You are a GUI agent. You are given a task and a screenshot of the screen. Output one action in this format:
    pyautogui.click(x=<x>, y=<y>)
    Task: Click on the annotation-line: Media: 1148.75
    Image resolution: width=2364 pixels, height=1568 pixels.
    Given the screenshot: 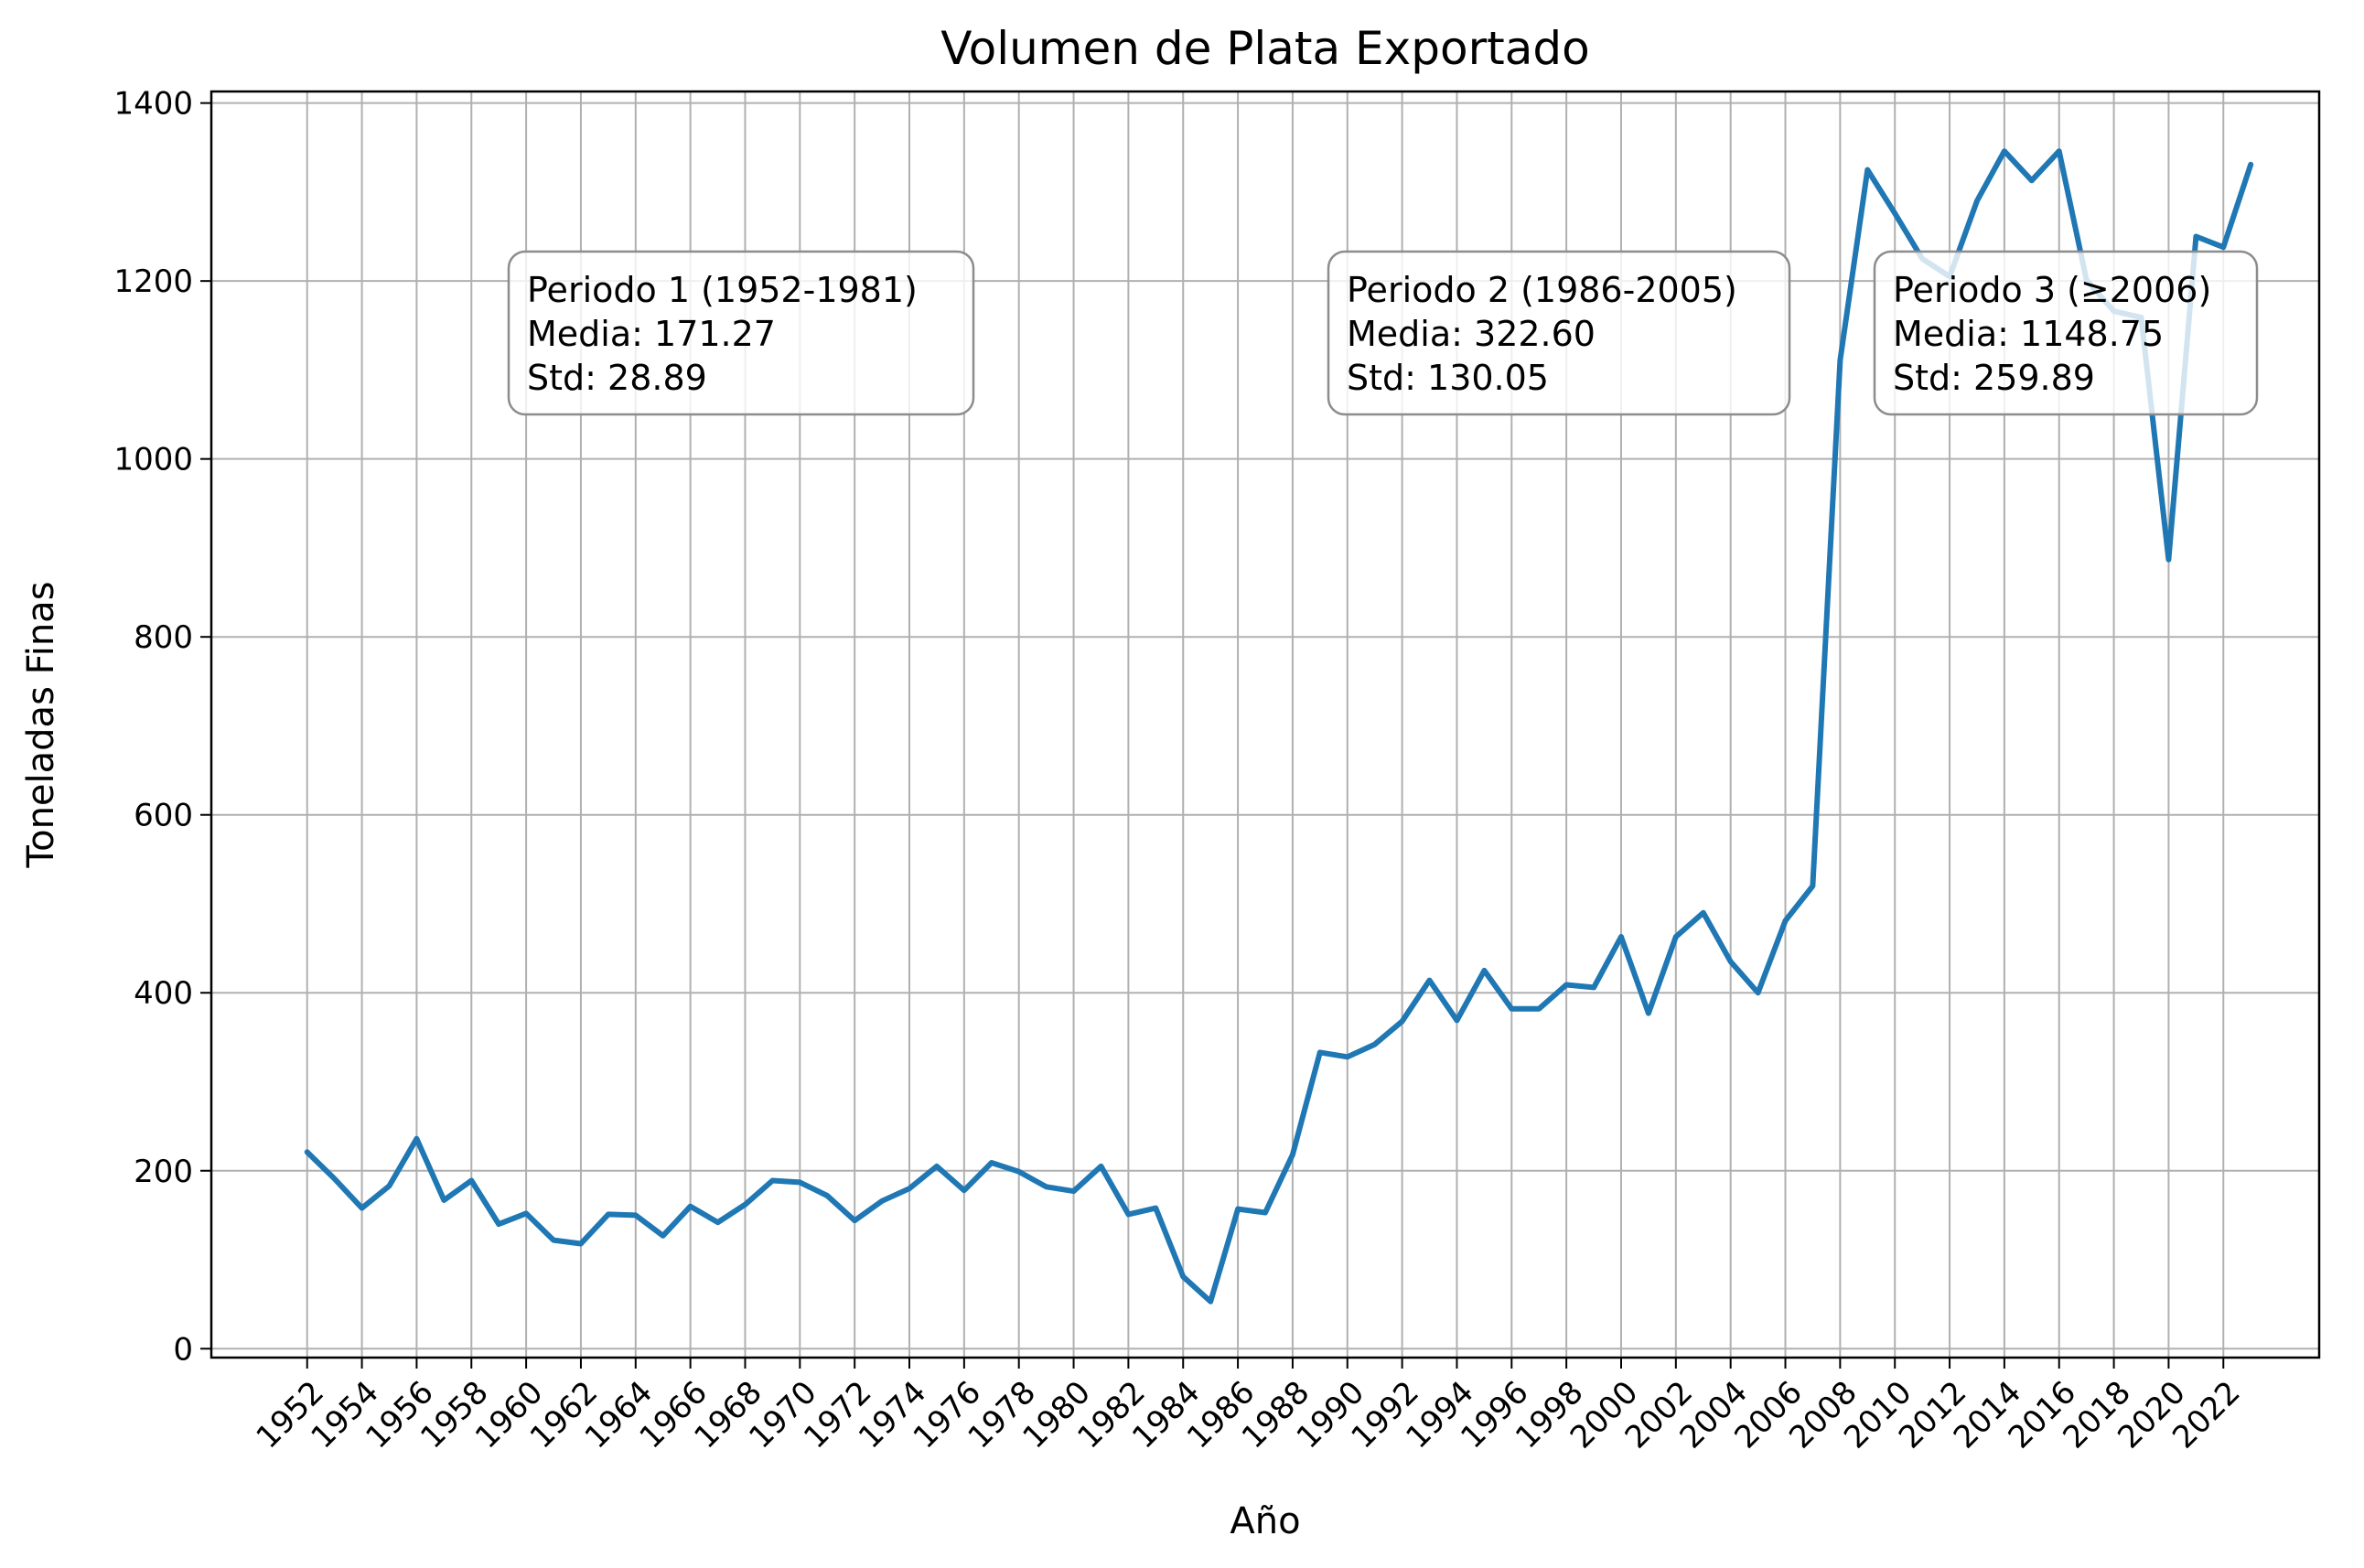 What is the action you would take?
    pyautogui.click(x=2028, y=334)
    